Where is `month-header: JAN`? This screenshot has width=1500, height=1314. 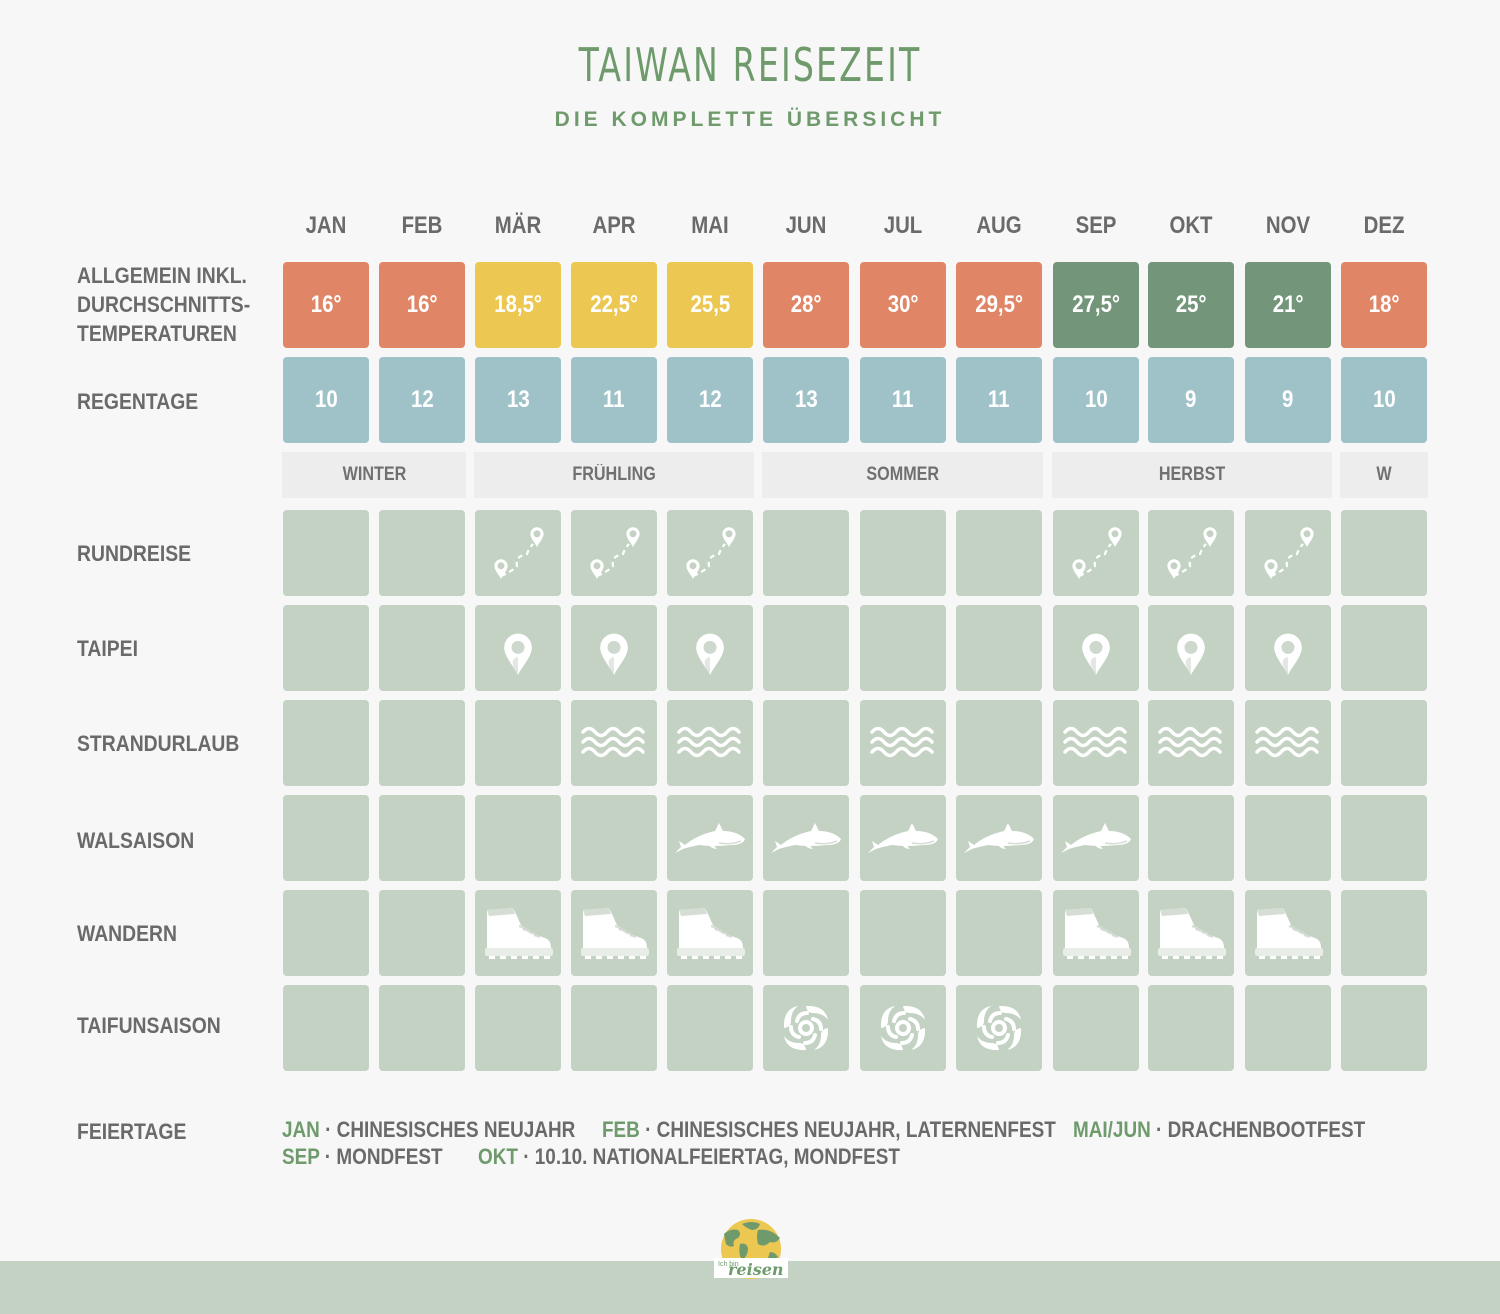 month-header: JAN is located at coordinates (326, 225).